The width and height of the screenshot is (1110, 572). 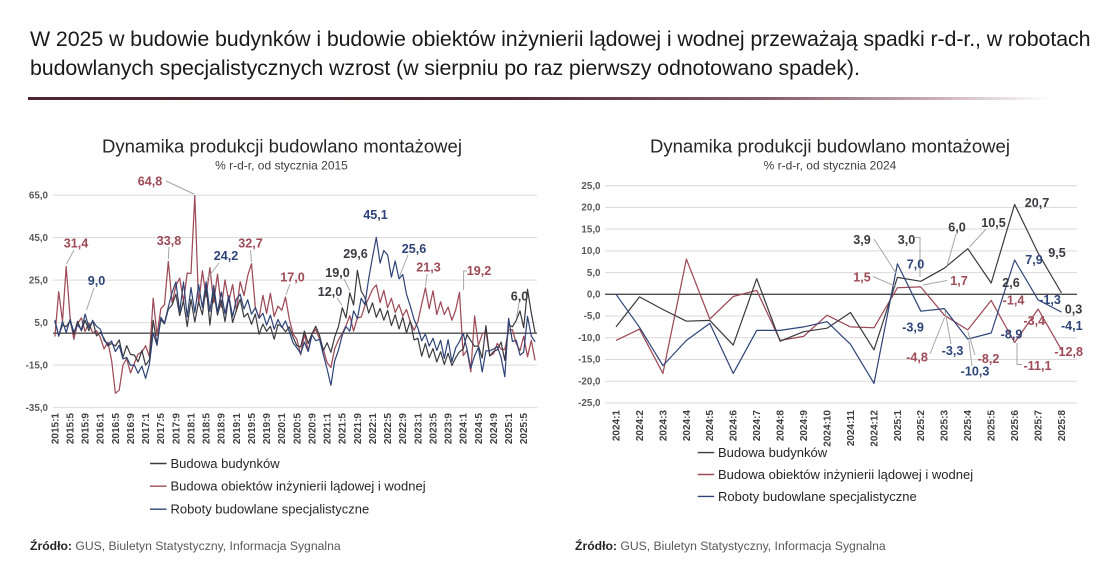 I want to click on svg-text: 2023:9, so click(x=449, y=429).